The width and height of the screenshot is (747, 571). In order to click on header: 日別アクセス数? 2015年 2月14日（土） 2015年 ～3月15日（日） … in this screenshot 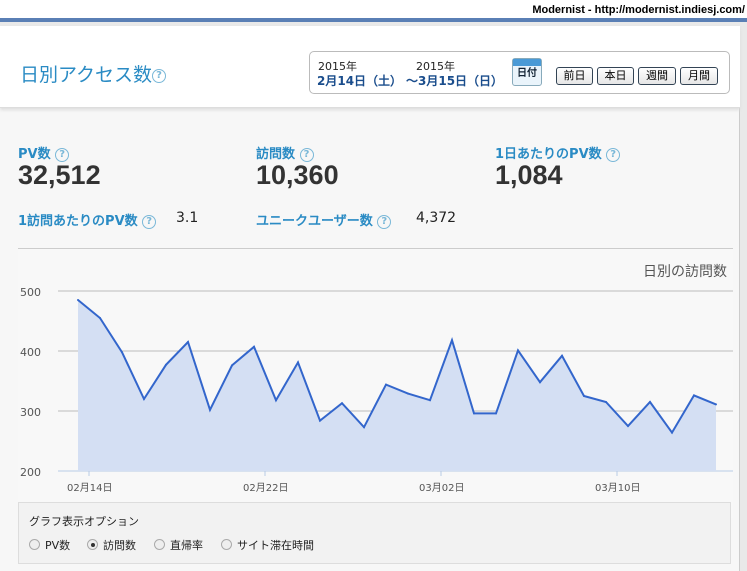, I will do `click(370, 67)`.